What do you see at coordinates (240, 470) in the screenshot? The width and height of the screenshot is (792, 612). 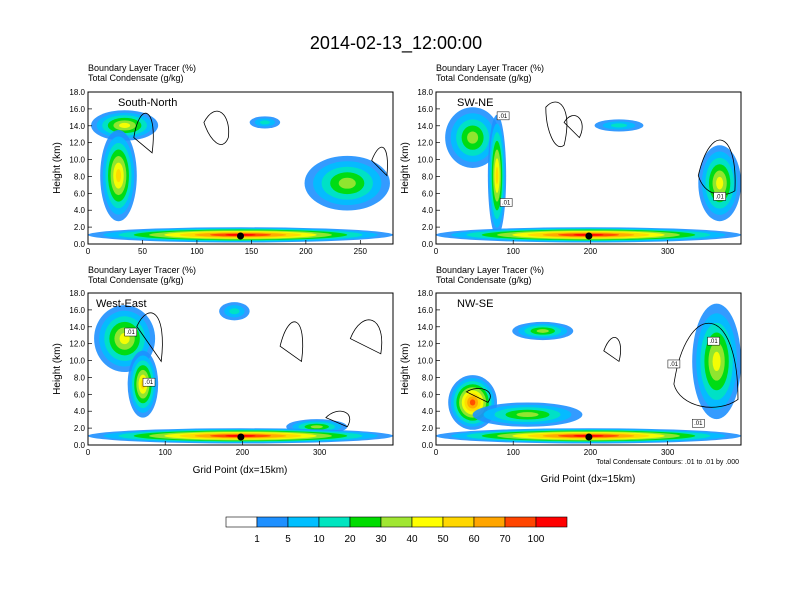 I see `x-axis-label-left: Grid Point (dx=15km)` at bounding box center [240, 470].